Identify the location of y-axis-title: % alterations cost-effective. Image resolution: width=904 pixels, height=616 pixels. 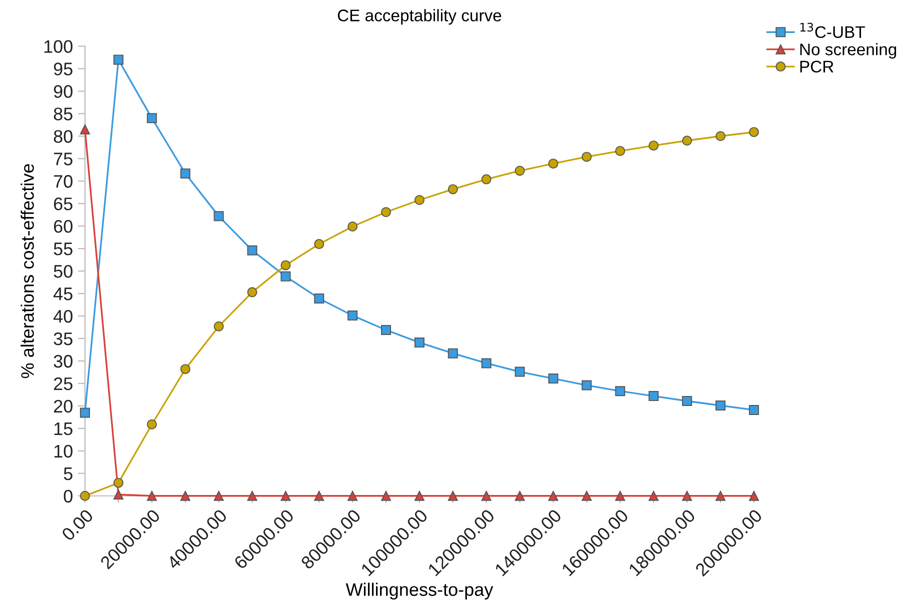
(27, 271).